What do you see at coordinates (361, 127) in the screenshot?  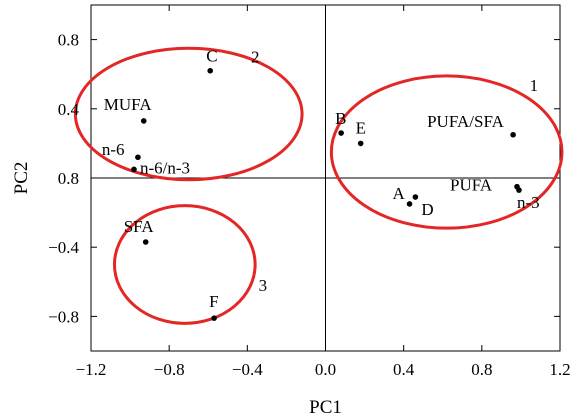 I see `point-label-e: E` at bounding box center [361, 127].